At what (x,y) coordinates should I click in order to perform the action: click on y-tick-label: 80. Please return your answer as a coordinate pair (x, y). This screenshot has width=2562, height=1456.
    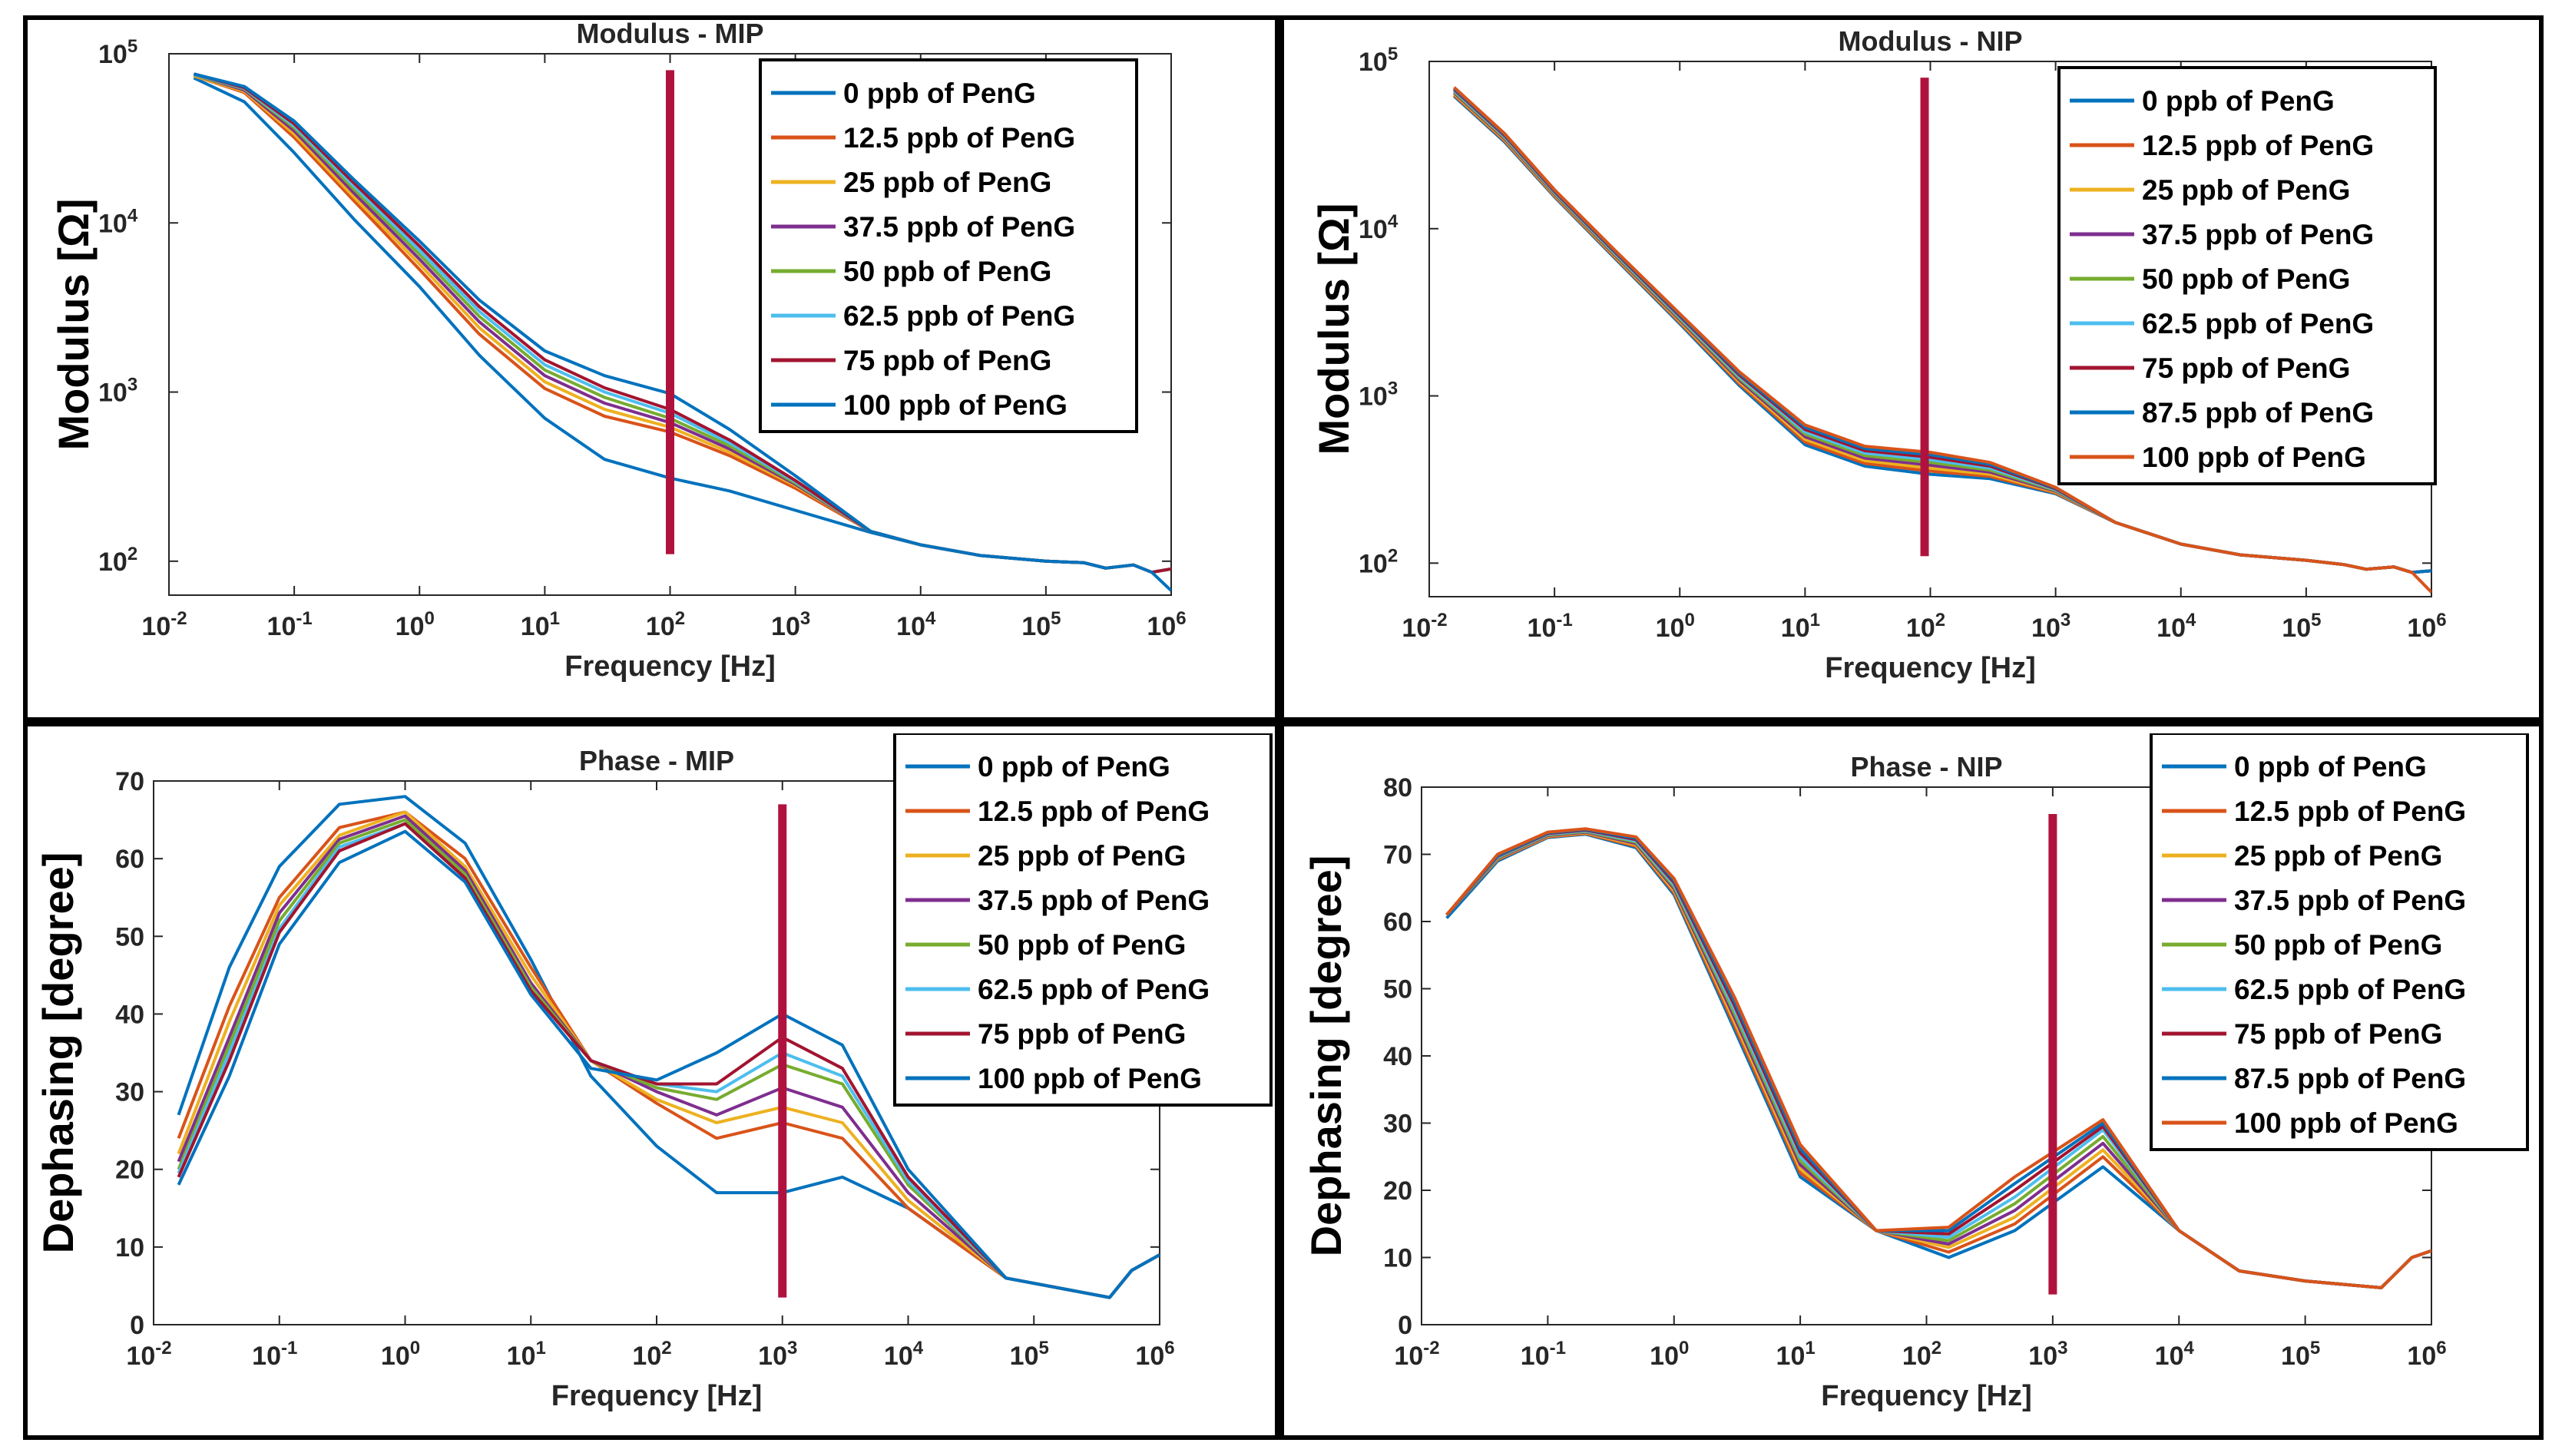
    Looking at the image, I should click on (1397, 787).